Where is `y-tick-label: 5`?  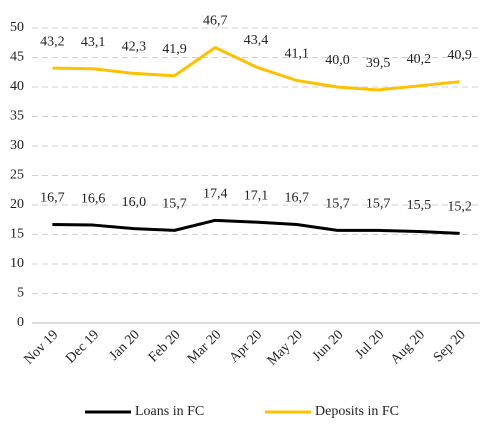
y-tick-label: 5 is located at coordinates (20, 293).